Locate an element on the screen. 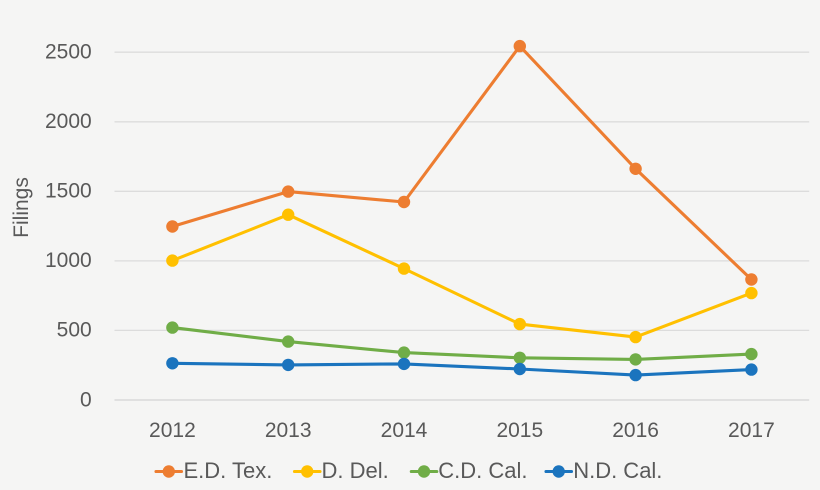  svg-text: 2500 is located at coordinates (68, 52).